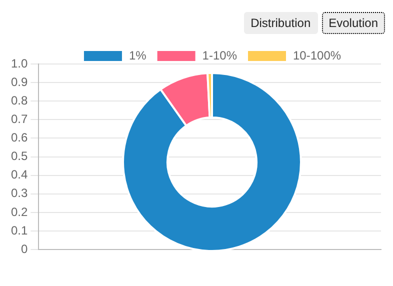 The height and width of the screenshot is (286, 393). I want to click on y-tick-label: 0.3, so click(19, 193).